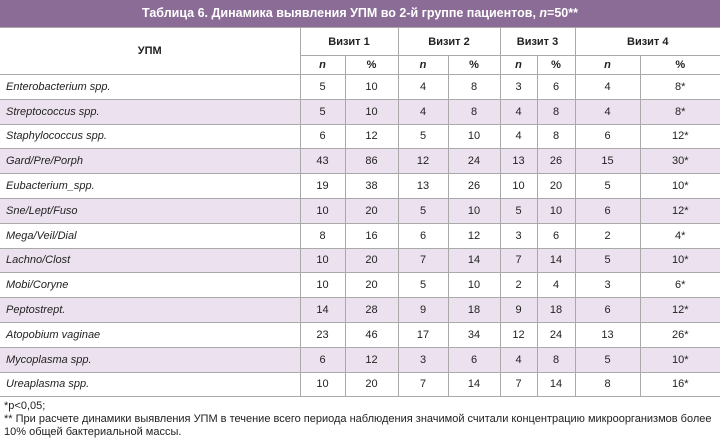 This screenshot has height=445, width=720. What do you see at coordinates (150, 111) in the screenshot?
I see `row-label: Streptococcus spp.` at bounding box center [150, 111].